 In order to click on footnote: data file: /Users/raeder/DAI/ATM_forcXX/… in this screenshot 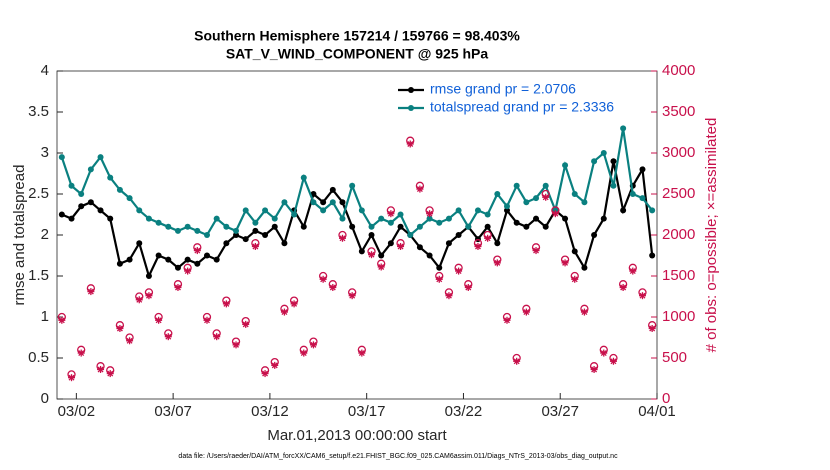, I will do `click(398, 456)`.